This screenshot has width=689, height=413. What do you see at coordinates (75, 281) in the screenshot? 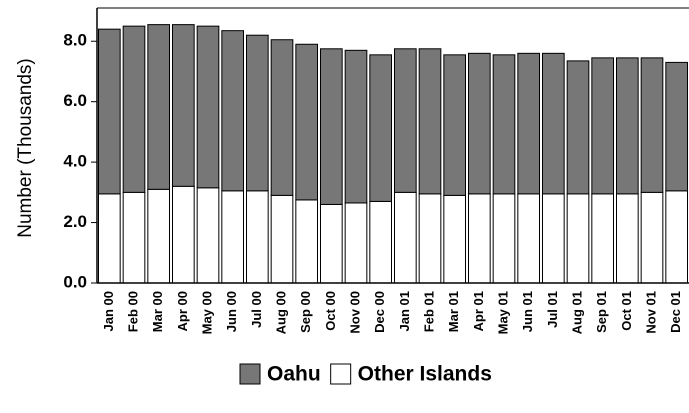
I see `y-tick-label: 0.0` at bounding box center [75, 281].